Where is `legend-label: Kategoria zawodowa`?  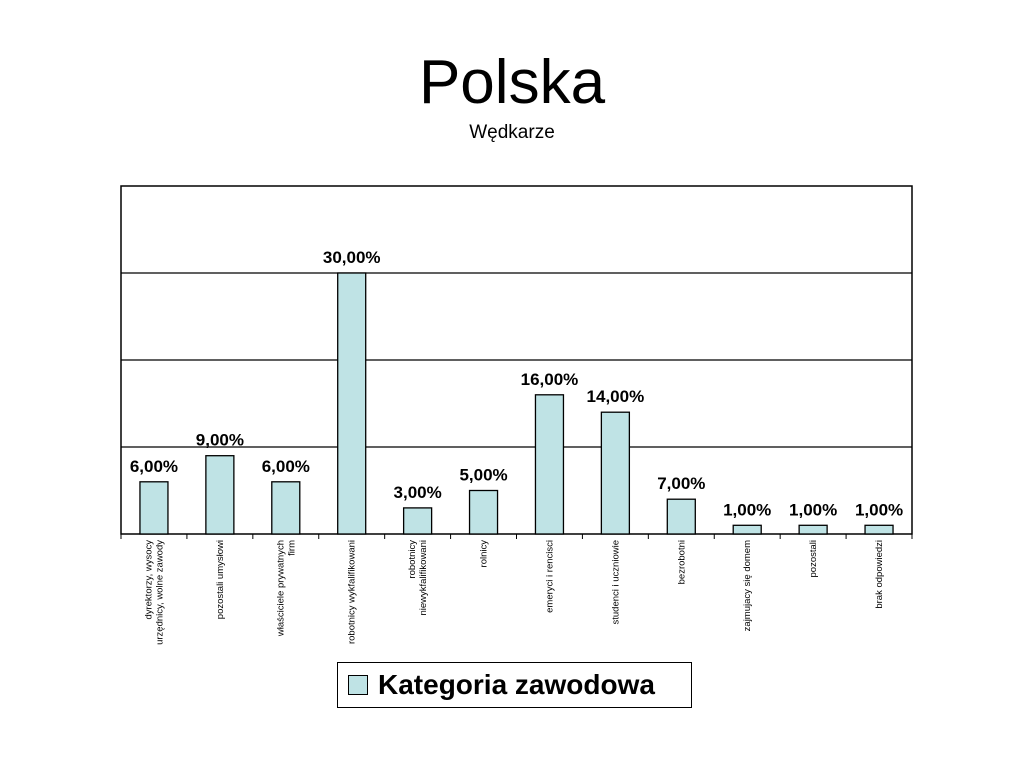
legend-label: Kategoria zawodowa is located at coordinates (516, 684).